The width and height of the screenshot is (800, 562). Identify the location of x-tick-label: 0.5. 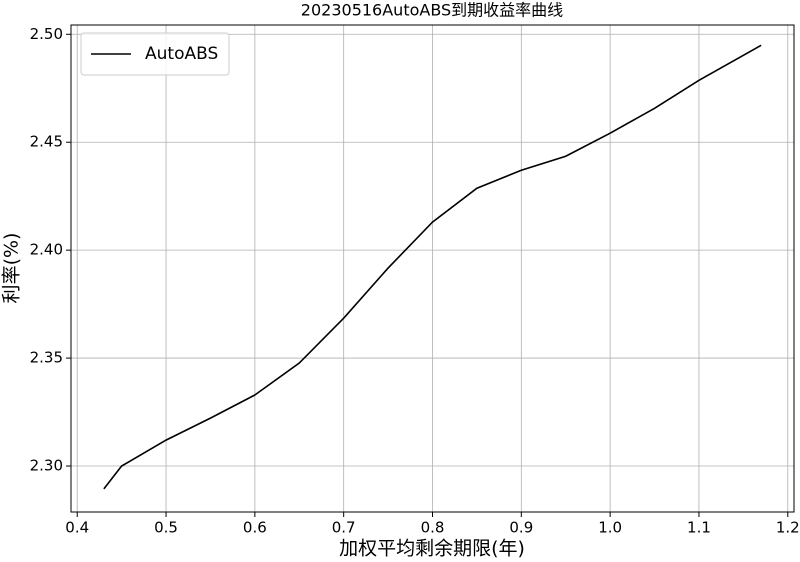
(166, 528).